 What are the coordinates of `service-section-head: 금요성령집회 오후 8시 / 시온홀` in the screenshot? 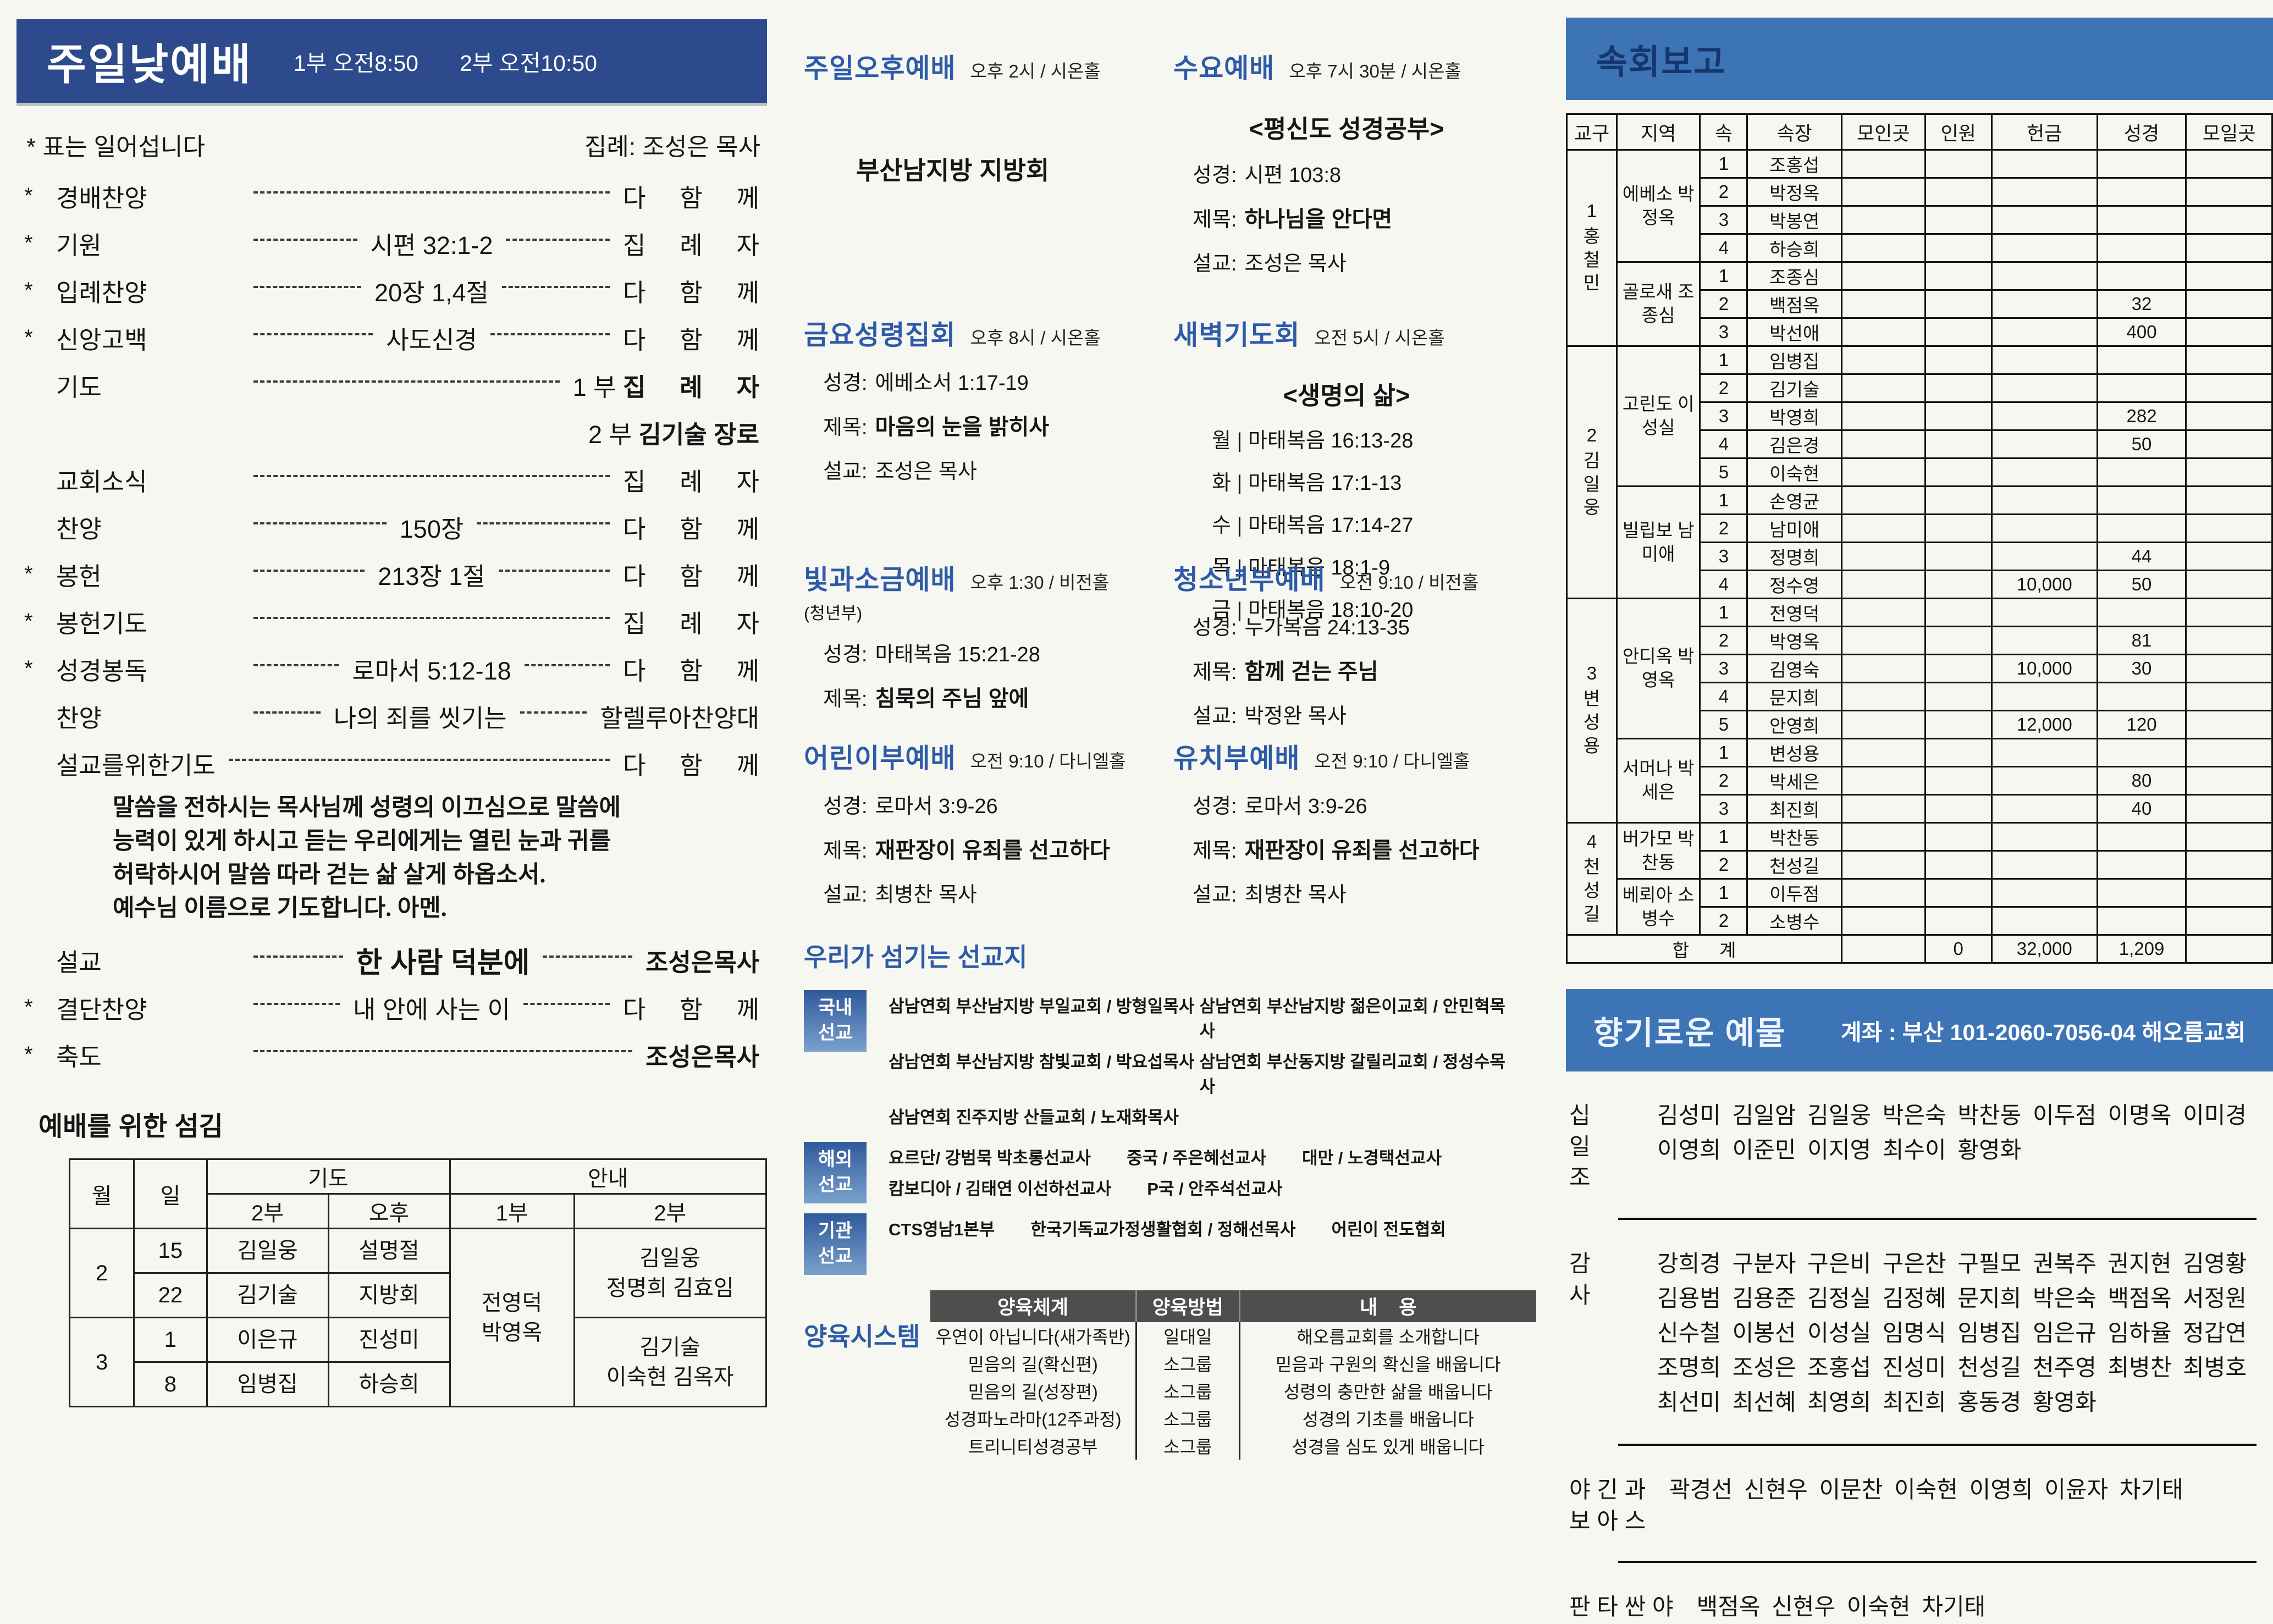 It's located at (988, 332).